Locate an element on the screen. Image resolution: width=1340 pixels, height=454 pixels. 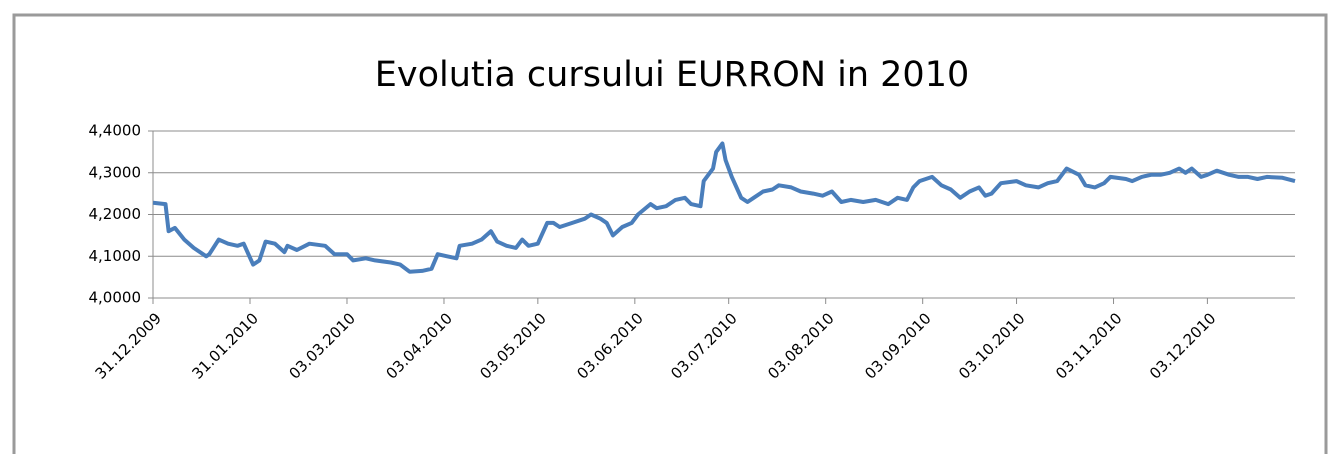
y-tick-label: 4,0000 is located at coordinates (115, 298).